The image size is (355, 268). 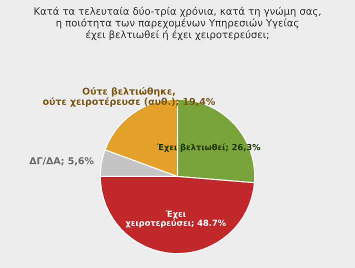 I want to click on slice-label: Έχει χειροτερεύσει; 48.7%, so click(x=176, y=219).